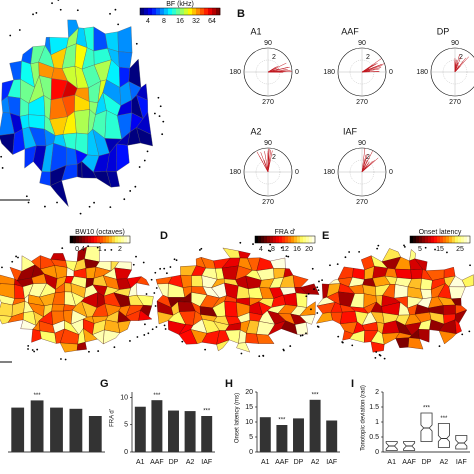 This screenshot has width=474, height=474. Describe the element at coordinates (164, 21) in the screenshot. I see `colorbar-tick-label: 8` at that location.